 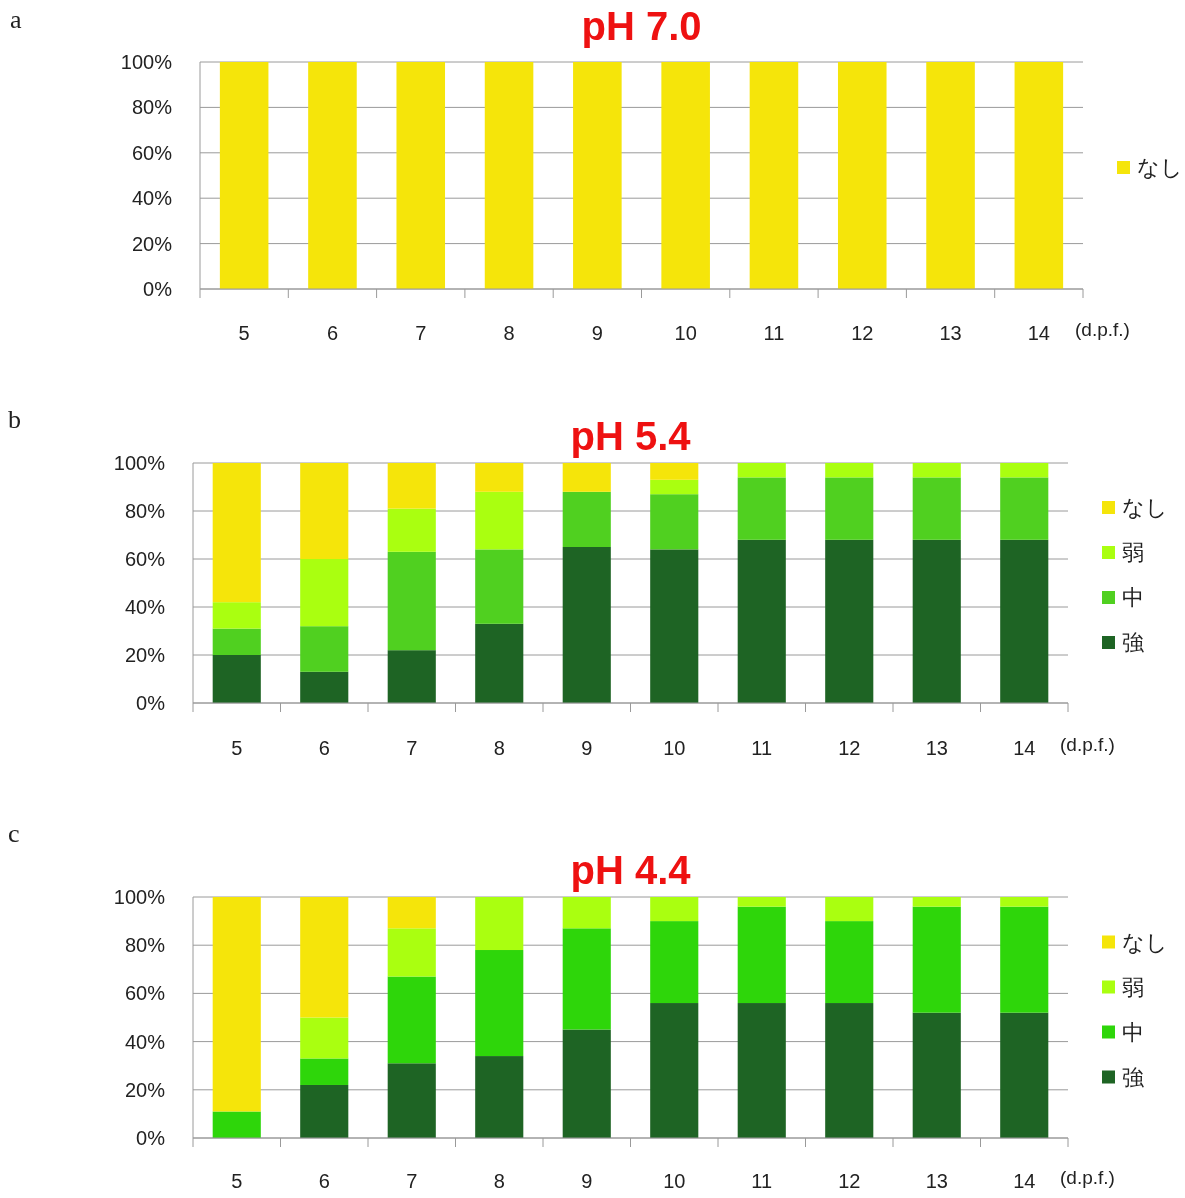 What do you see at coordinates (674, 1181) in the screenshot?
I see `x-tick-label: 10` at bounding box center [674, 1181].